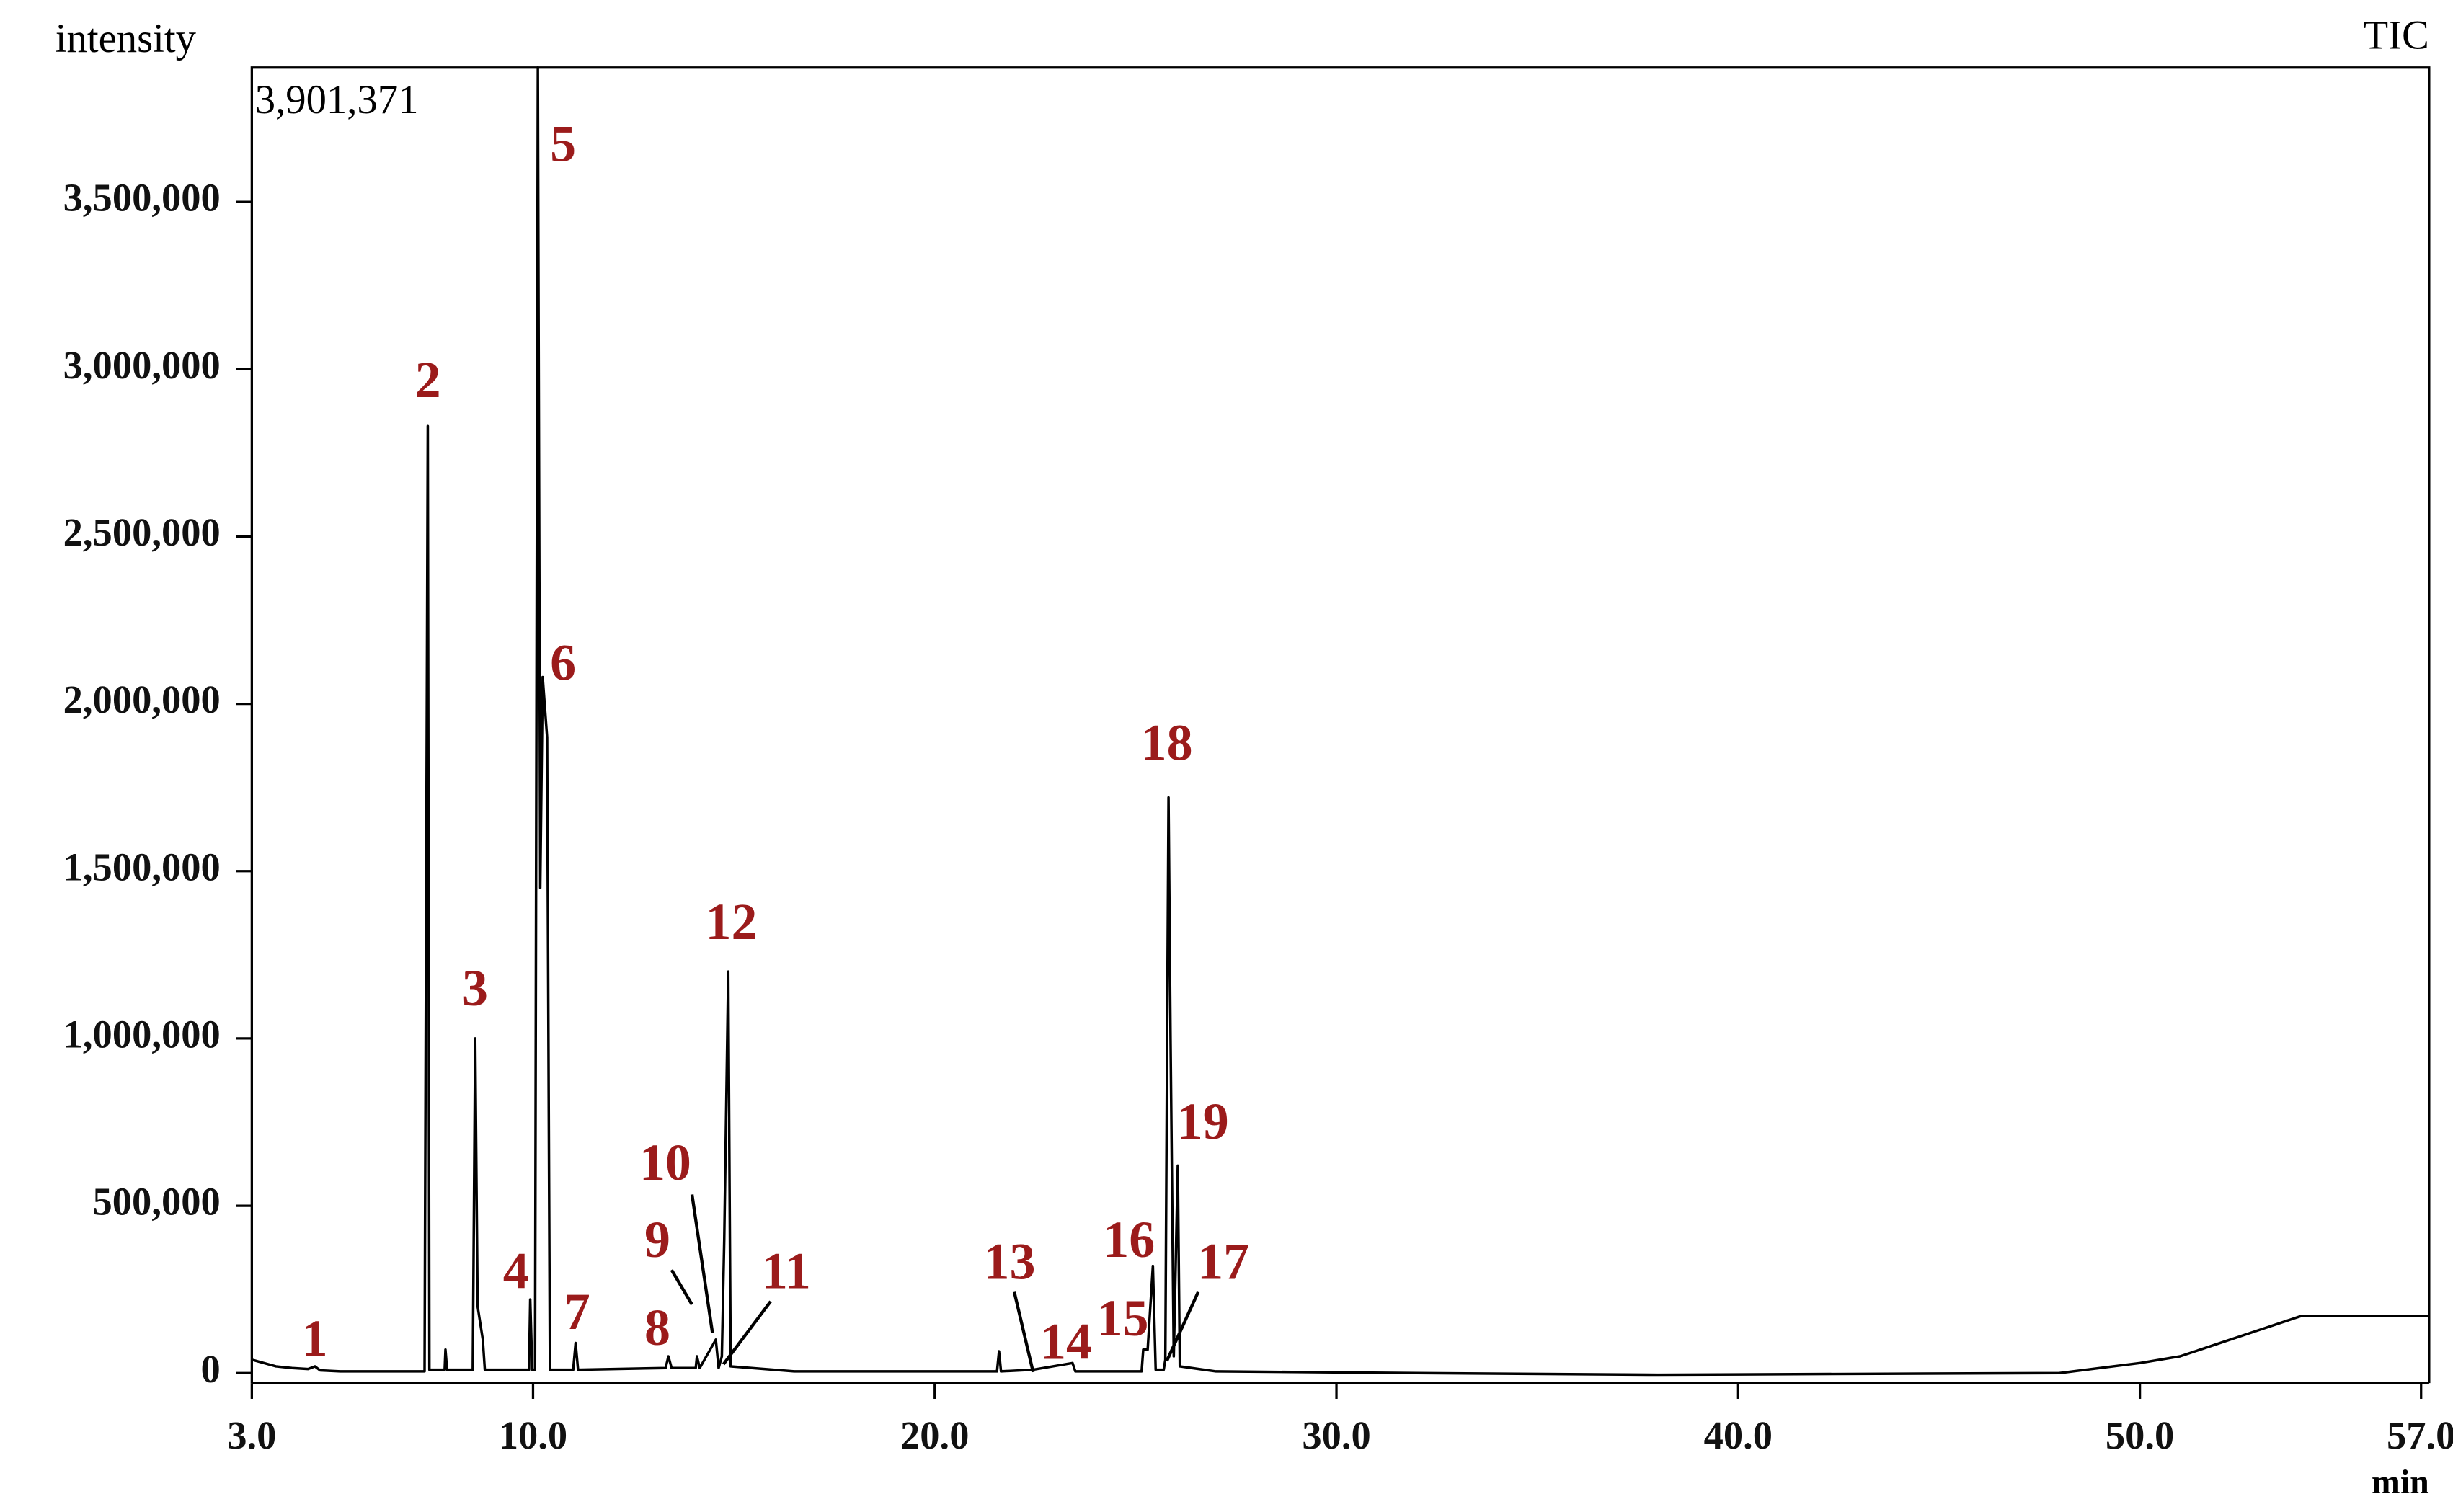 The image size is (2453, 1512). Describe the element at coordinates (142, 532) in the screenshot. I see `y-tick-label: 2,500,000` at that location.